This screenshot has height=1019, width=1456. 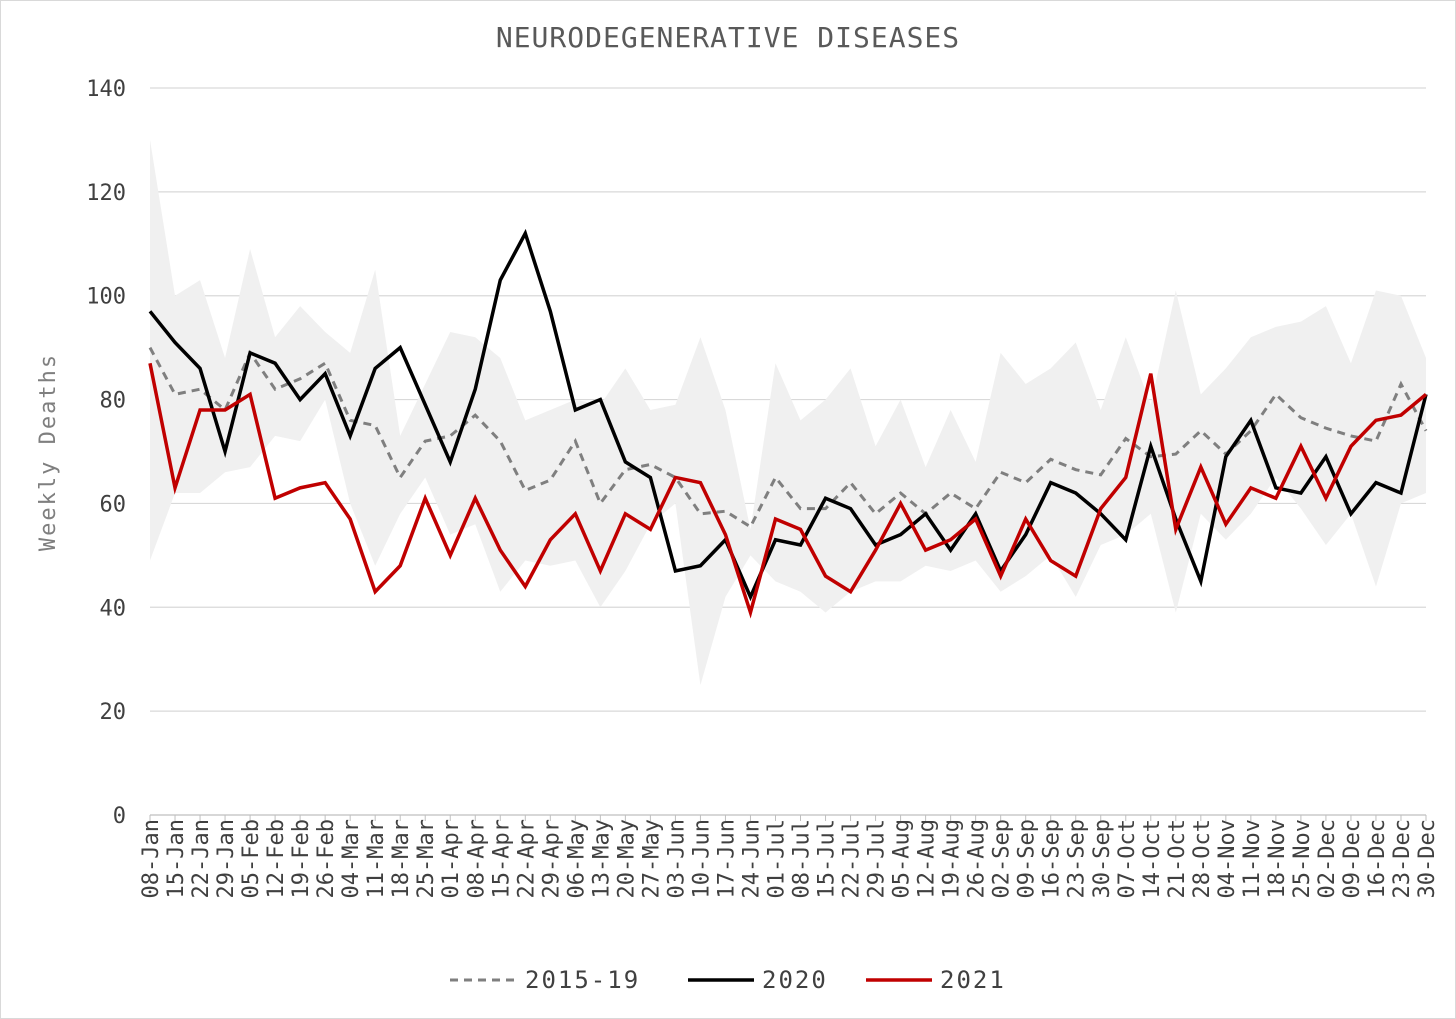 What do you see at coordinates (1052, 858) in the screenshot?
I see `x-tick-label: 16-Sep` at bounding box center [1052, 858].